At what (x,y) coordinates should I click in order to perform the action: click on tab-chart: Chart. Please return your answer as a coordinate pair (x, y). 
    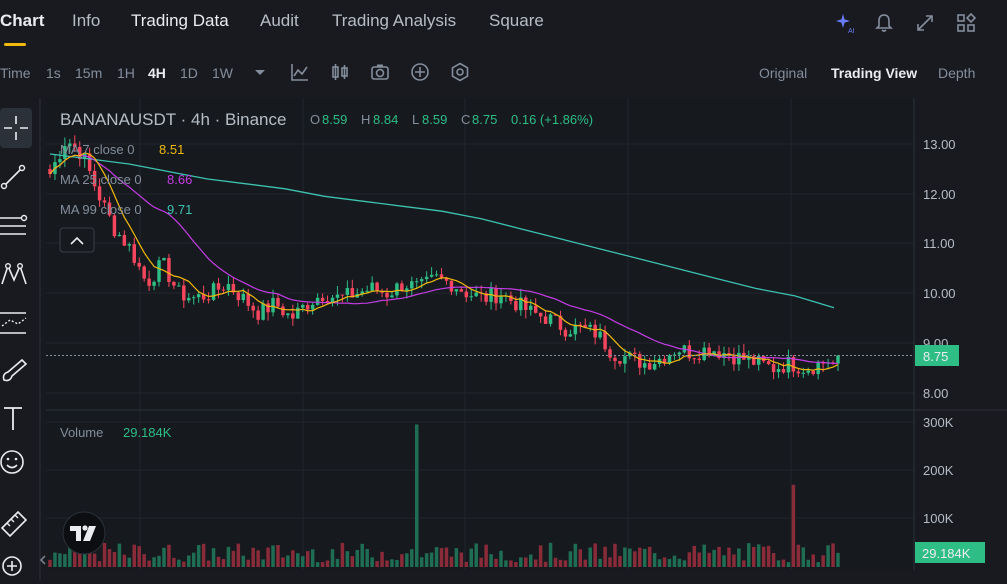
    Looking at the image, I should click on (22, 20).